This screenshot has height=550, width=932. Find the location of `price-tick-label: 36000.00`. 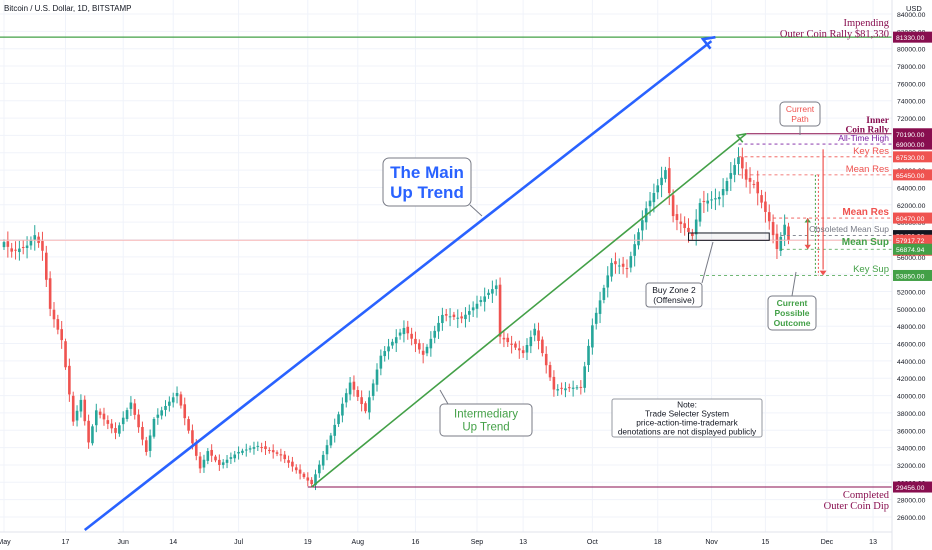

price-tick-label: 36000.00 is located at coordinates (911, 431).